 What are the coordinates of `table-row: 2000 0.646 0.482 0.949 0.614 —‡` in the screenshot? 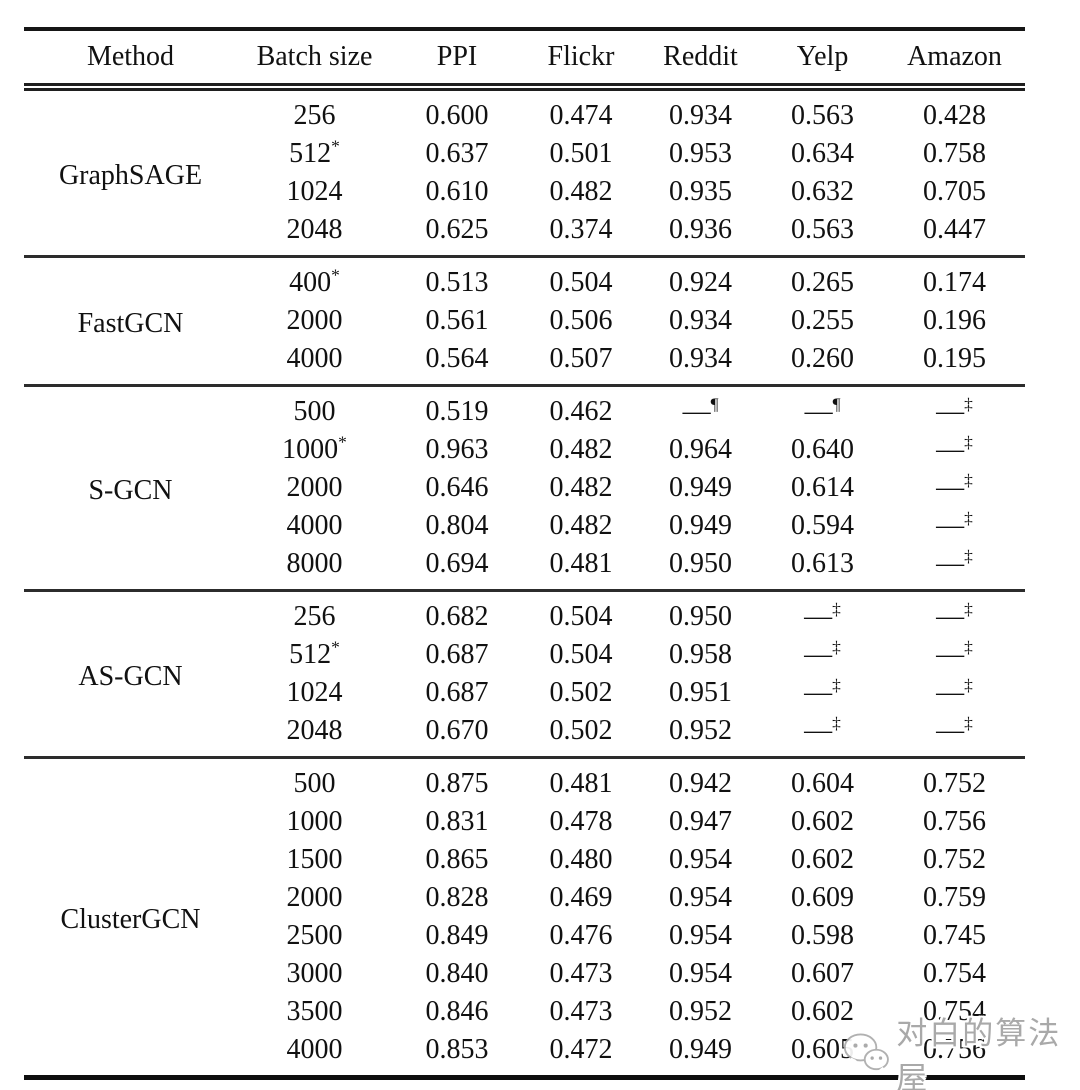 It's located at (524, 488).